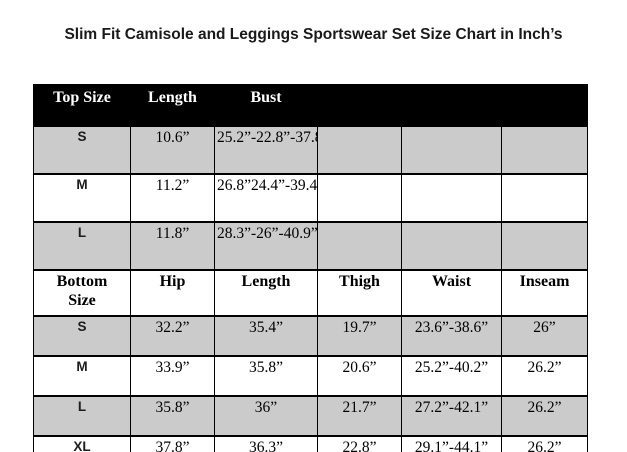 This screenshot has width=627, height=452. What do you see at coordinates (266, 336) in the screenshot?
I see `table-cell: 35.4”` at bounding box center [266, 336].